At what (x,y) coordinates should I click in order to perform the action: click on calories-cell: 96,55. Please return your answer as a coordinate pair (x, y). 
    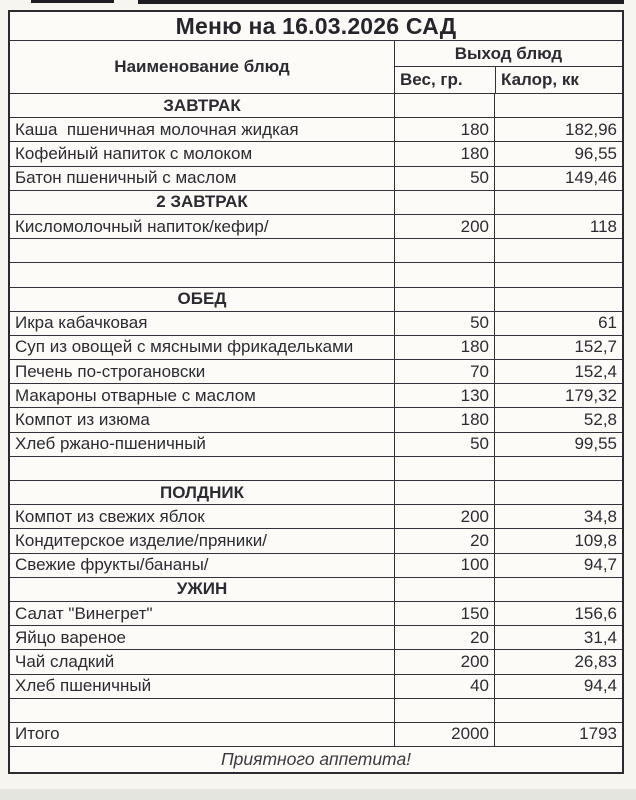
    Looking at the image, I should click on (558, 154).